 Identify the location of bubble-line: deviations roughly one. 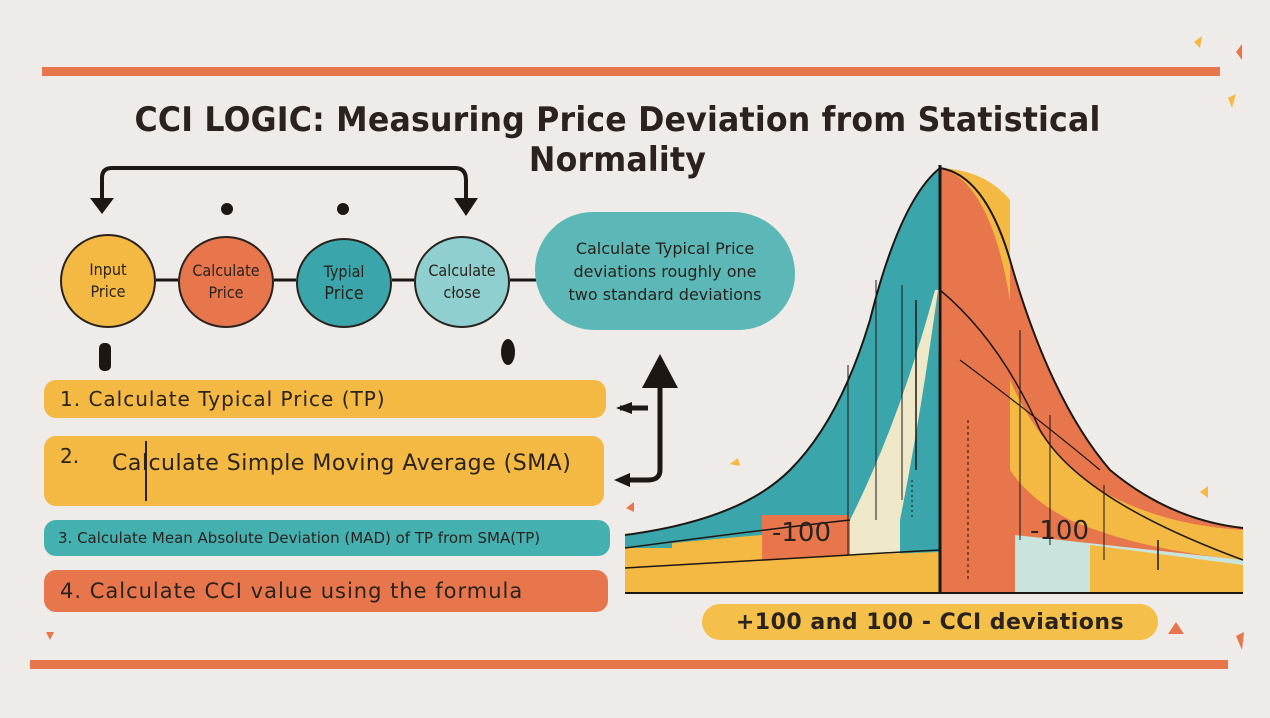
(665, 271).